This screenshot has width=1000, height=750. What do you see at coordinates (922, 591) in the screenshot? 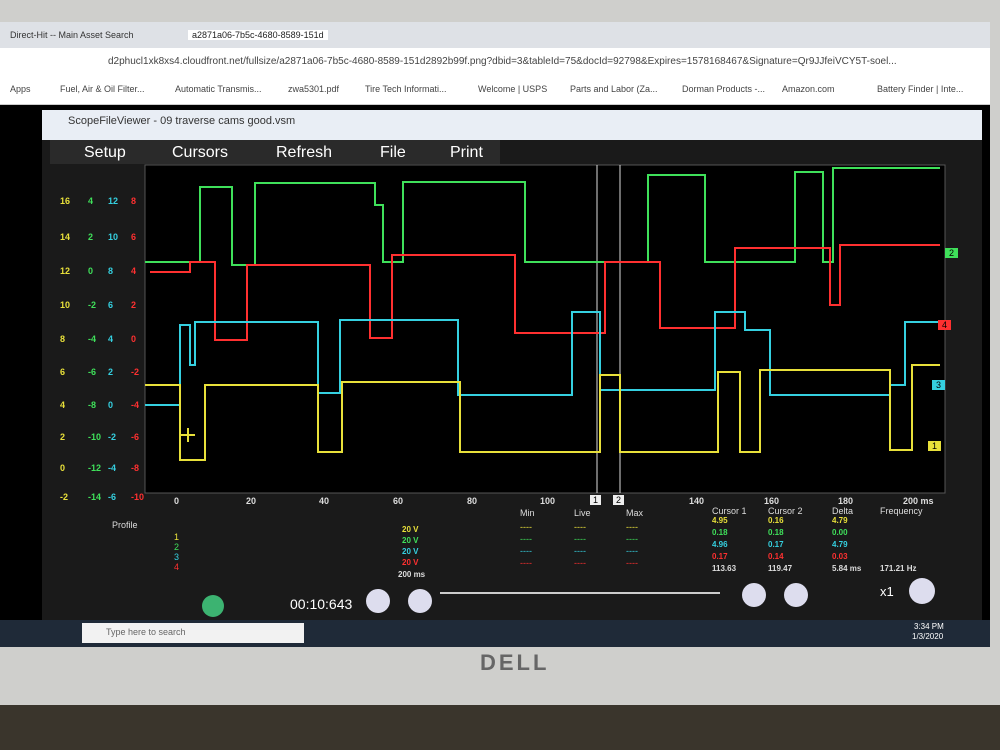
I see `zoom-button` at bounding box center [922, 591].